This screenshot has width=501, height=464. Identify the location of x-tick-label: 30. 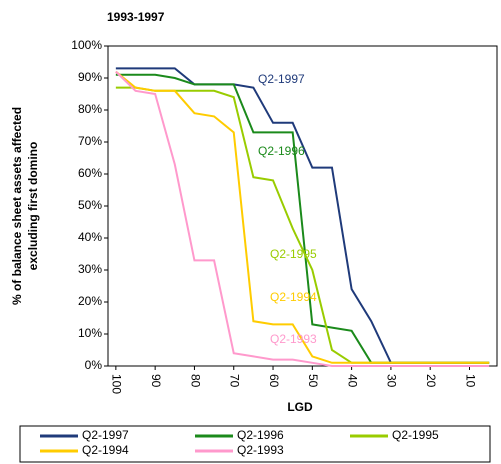
(392, 381).